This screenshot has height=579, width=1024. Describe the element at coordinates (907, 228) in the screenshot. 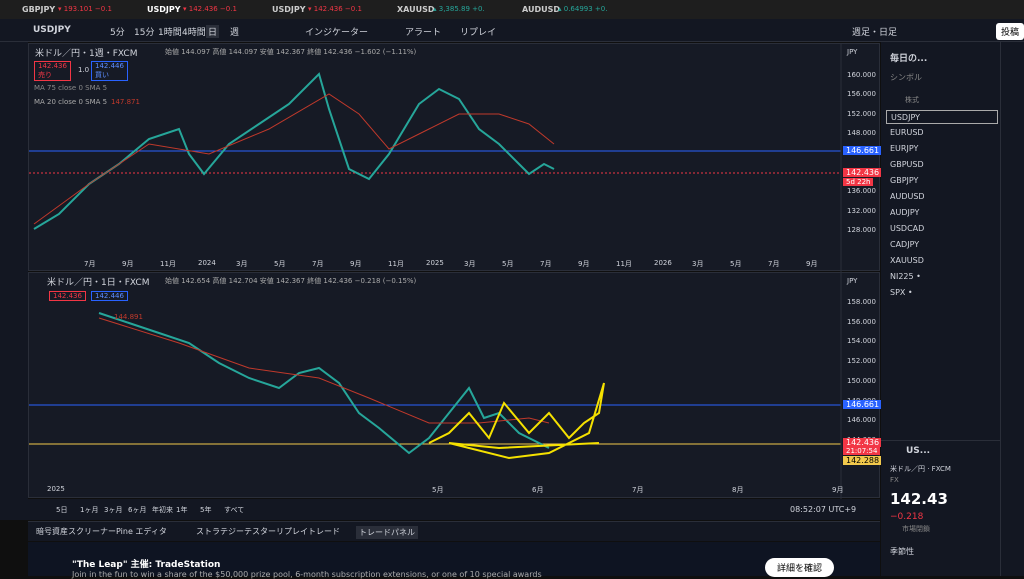

I see `watch-item: USDCAD` at that location.